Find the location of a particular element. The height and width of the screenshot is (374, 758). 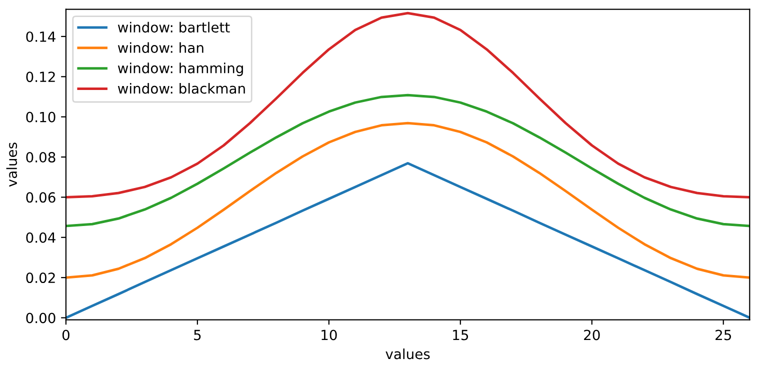

y-tick-label: 0.08 is located at coordinates (41, 157).